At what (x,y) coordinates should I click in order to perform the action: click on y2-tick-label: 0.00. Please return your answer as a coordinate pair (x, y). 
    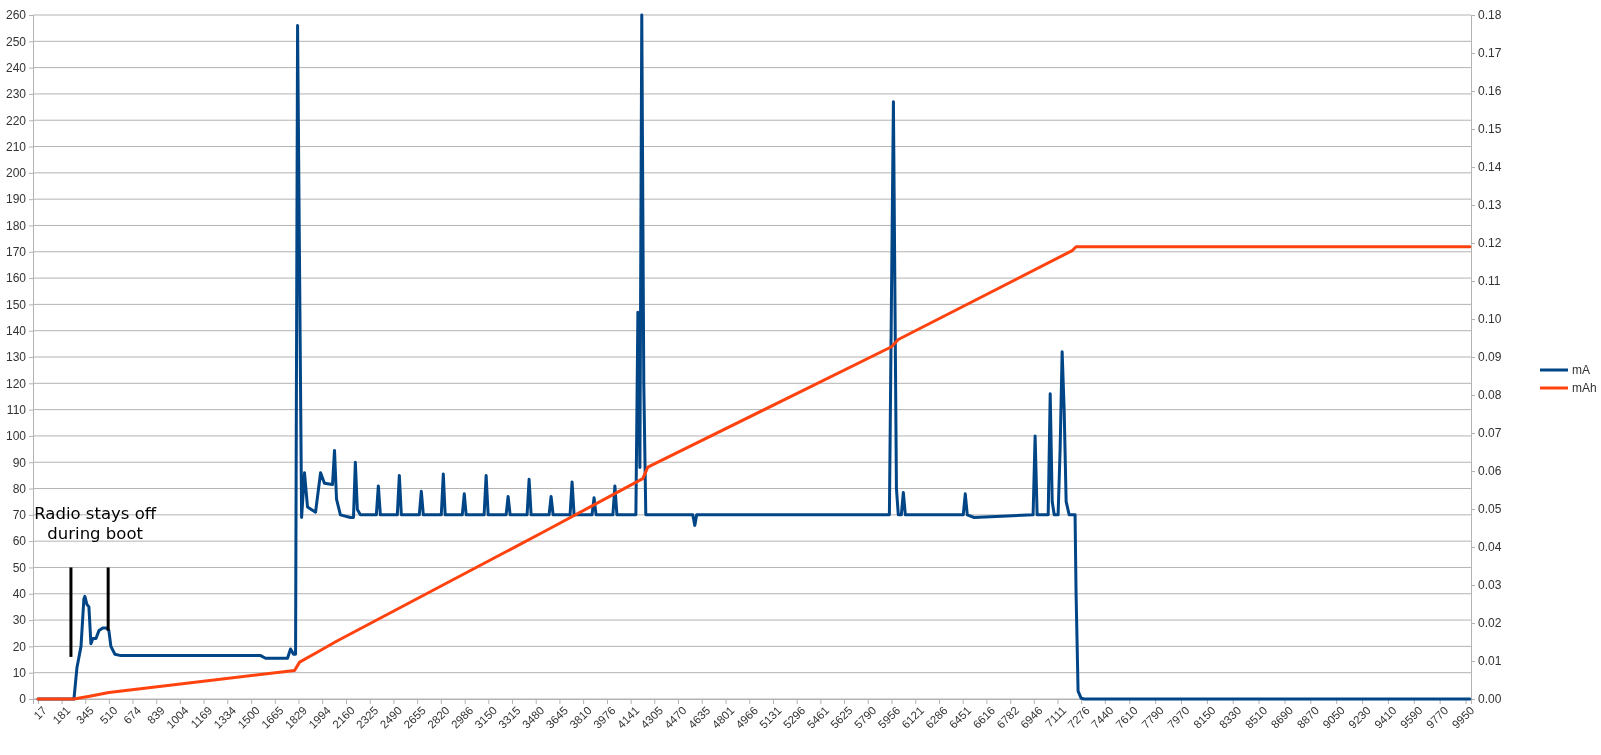
    Looking at the image, I should click on (1490, 699).